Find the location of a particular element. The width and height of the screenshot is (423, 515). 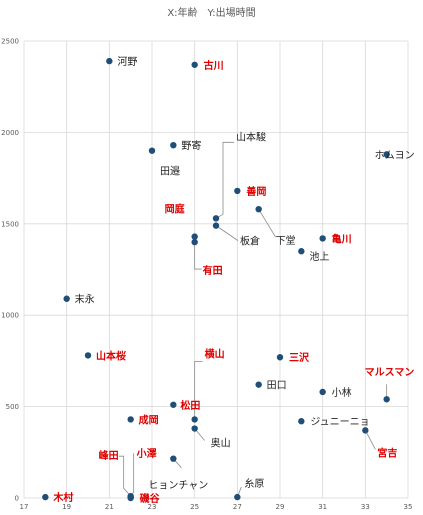

data-label: 山本桜 is located at coordinates (111, 355).